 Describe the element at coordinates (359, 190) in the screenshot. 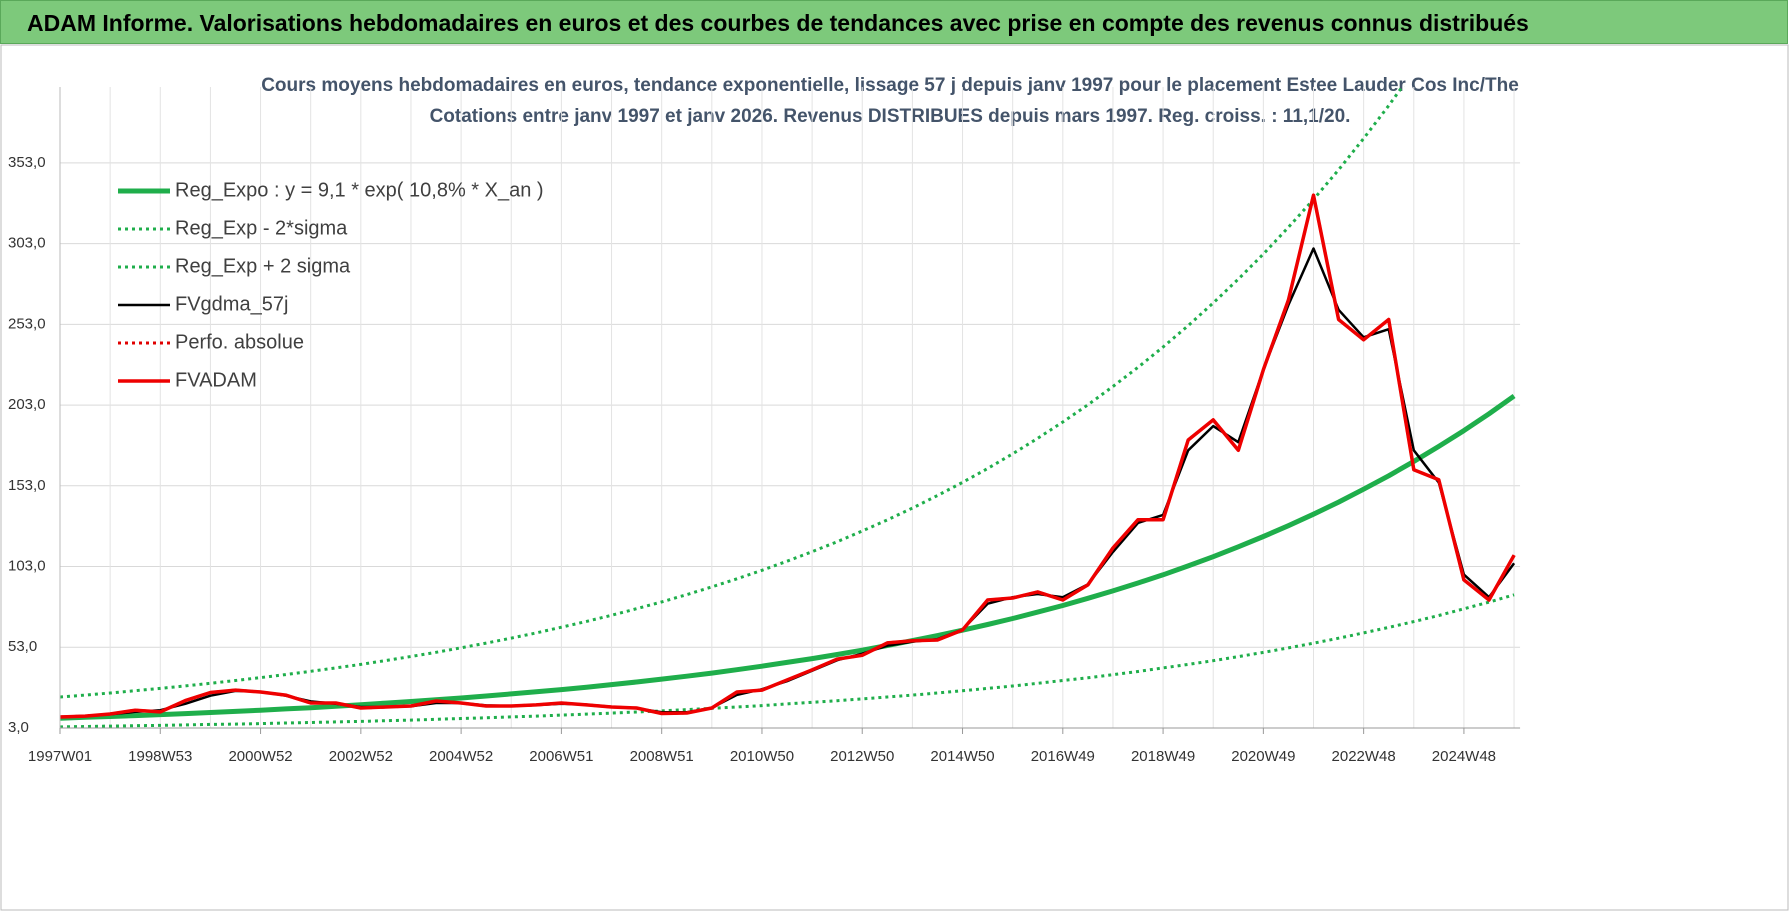

I see `legend-label: Reg_Expo : y = 9,1 * exp( 10,8% * X_an )` at that location.